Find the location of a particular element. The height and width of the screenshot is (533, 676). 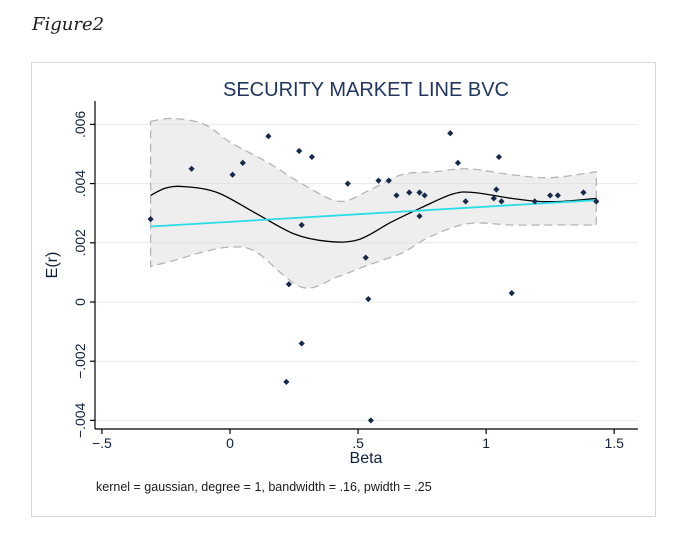

y-tick-label: −.004 is located at coordinates (80, 420).